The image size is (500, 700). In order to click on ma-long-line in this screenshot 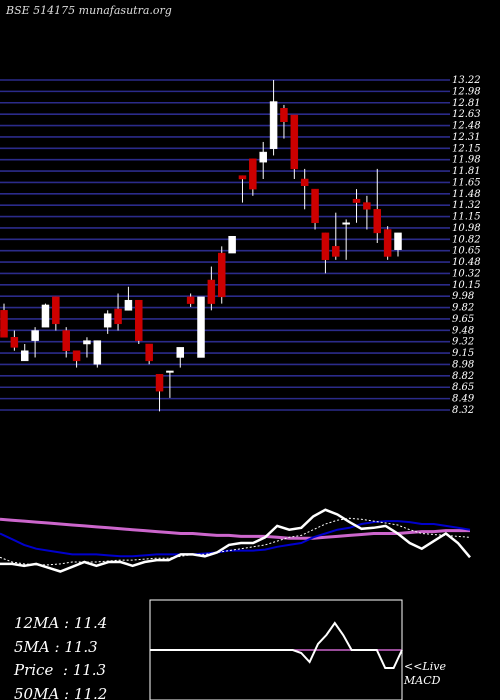, I will do `click(235, 528)`.